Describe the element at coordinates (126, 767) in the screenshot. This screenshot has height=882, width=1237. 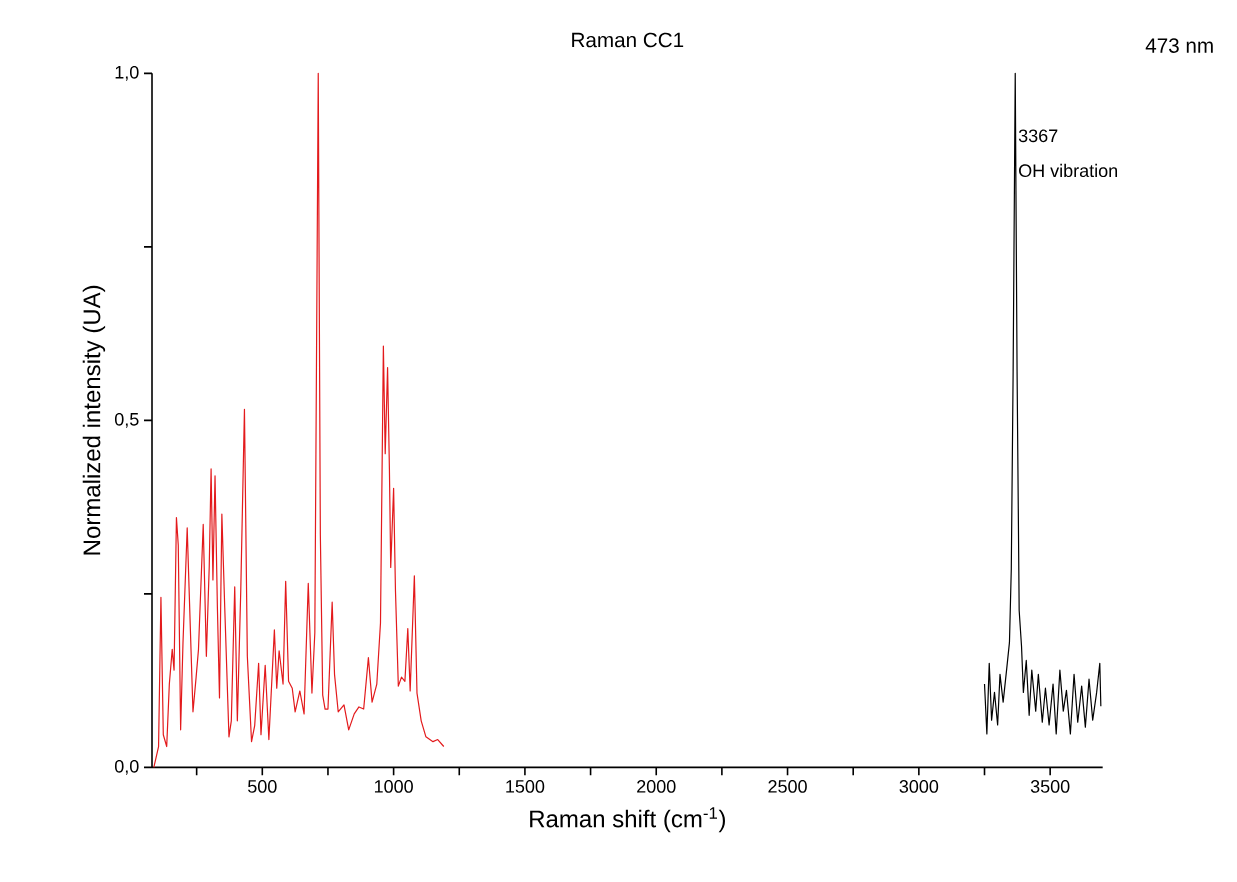
I see `y-tick-label: 0,0` at that location.